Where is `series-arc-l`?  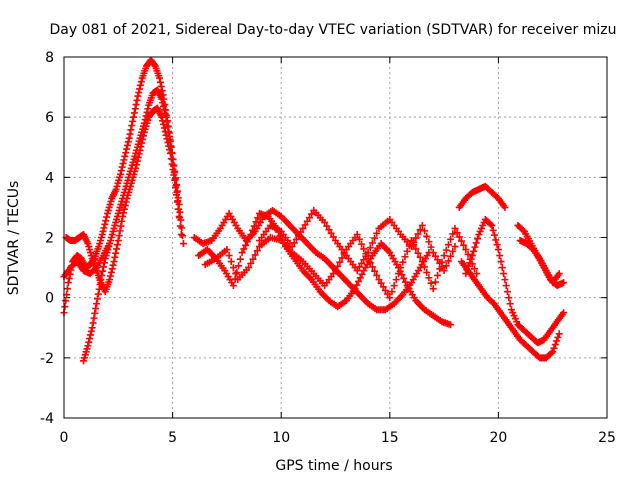
series-arc-l is located at coordinates (541, 255).